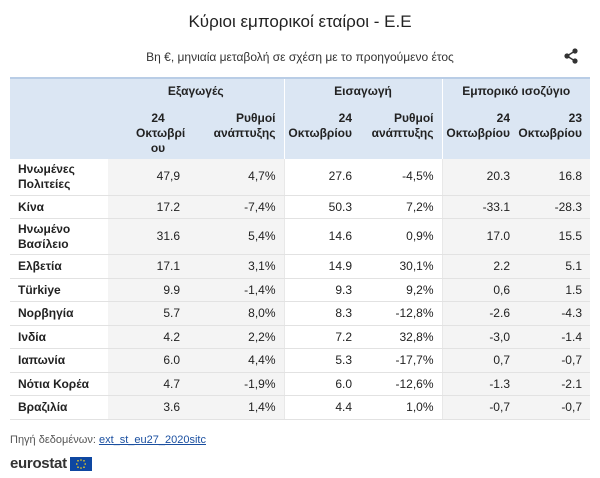 This screenshot has width=600, height=478. Describe the element at coordinates (321, 313) in the screenshot. I see `cell-value: 8.3` at that location.